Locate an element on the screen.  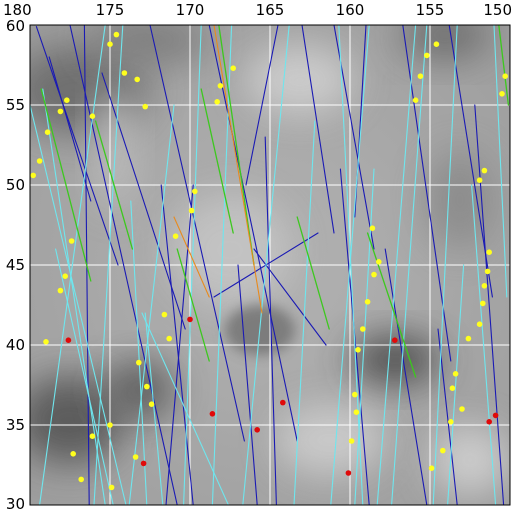
lat-tick-label: 40 is located at coordinates (15, 345).